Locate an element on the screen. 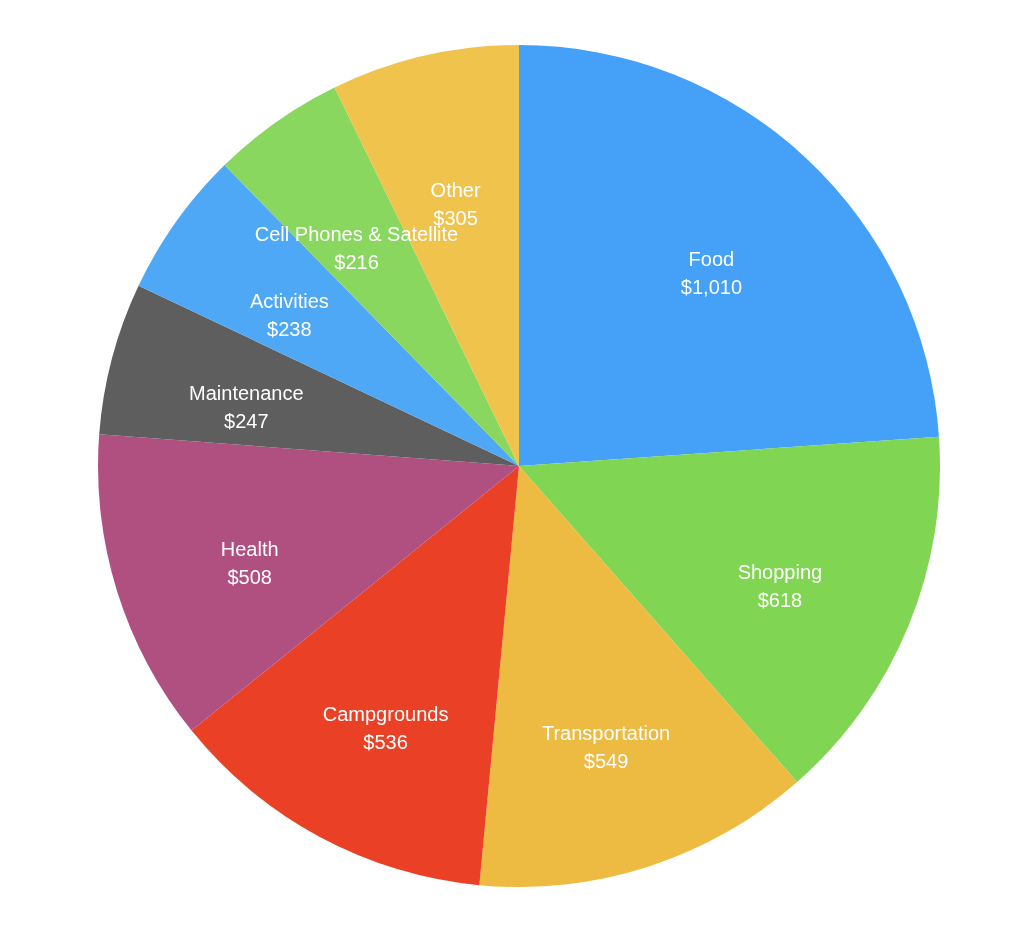 Image resolution: width=1024 pixels, height=936 pixels. data-label: $549 is located at coordinates (606, 761).